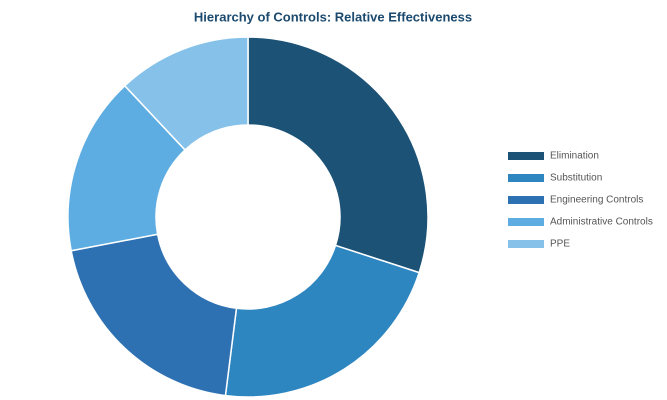  I want to click on legend-label: Administrative Controls, so click(601, 222).